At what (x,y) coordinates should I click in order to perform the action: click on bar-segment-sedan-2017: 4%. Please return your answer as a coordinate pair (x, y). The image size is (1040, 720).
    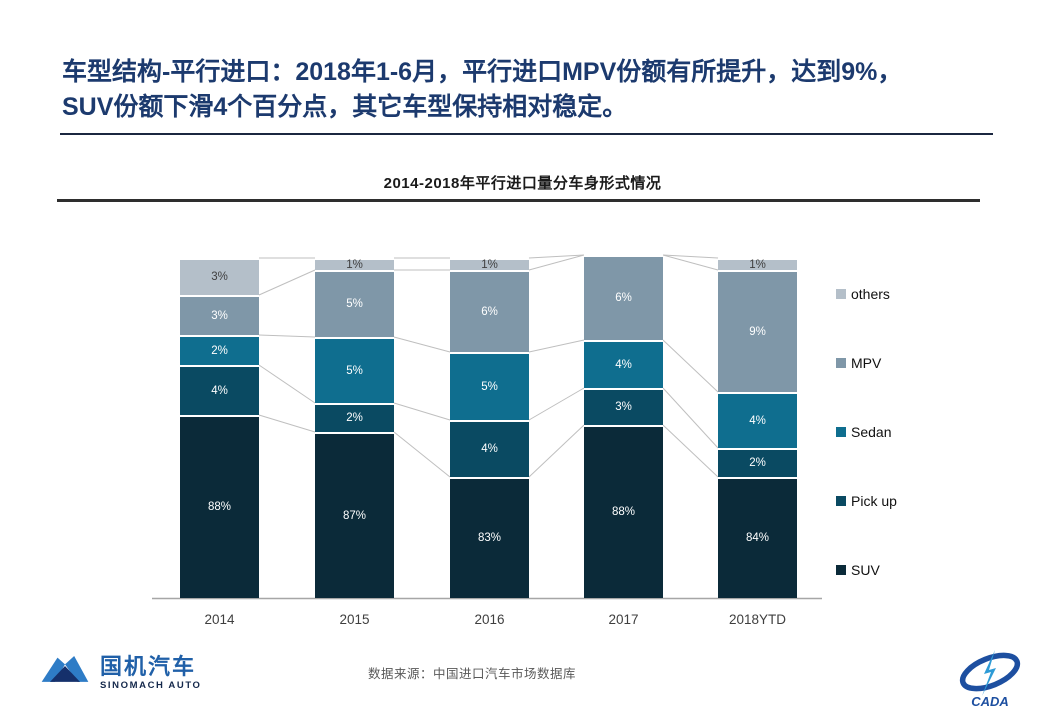
    Looking at the image, I should click on (623, 364).